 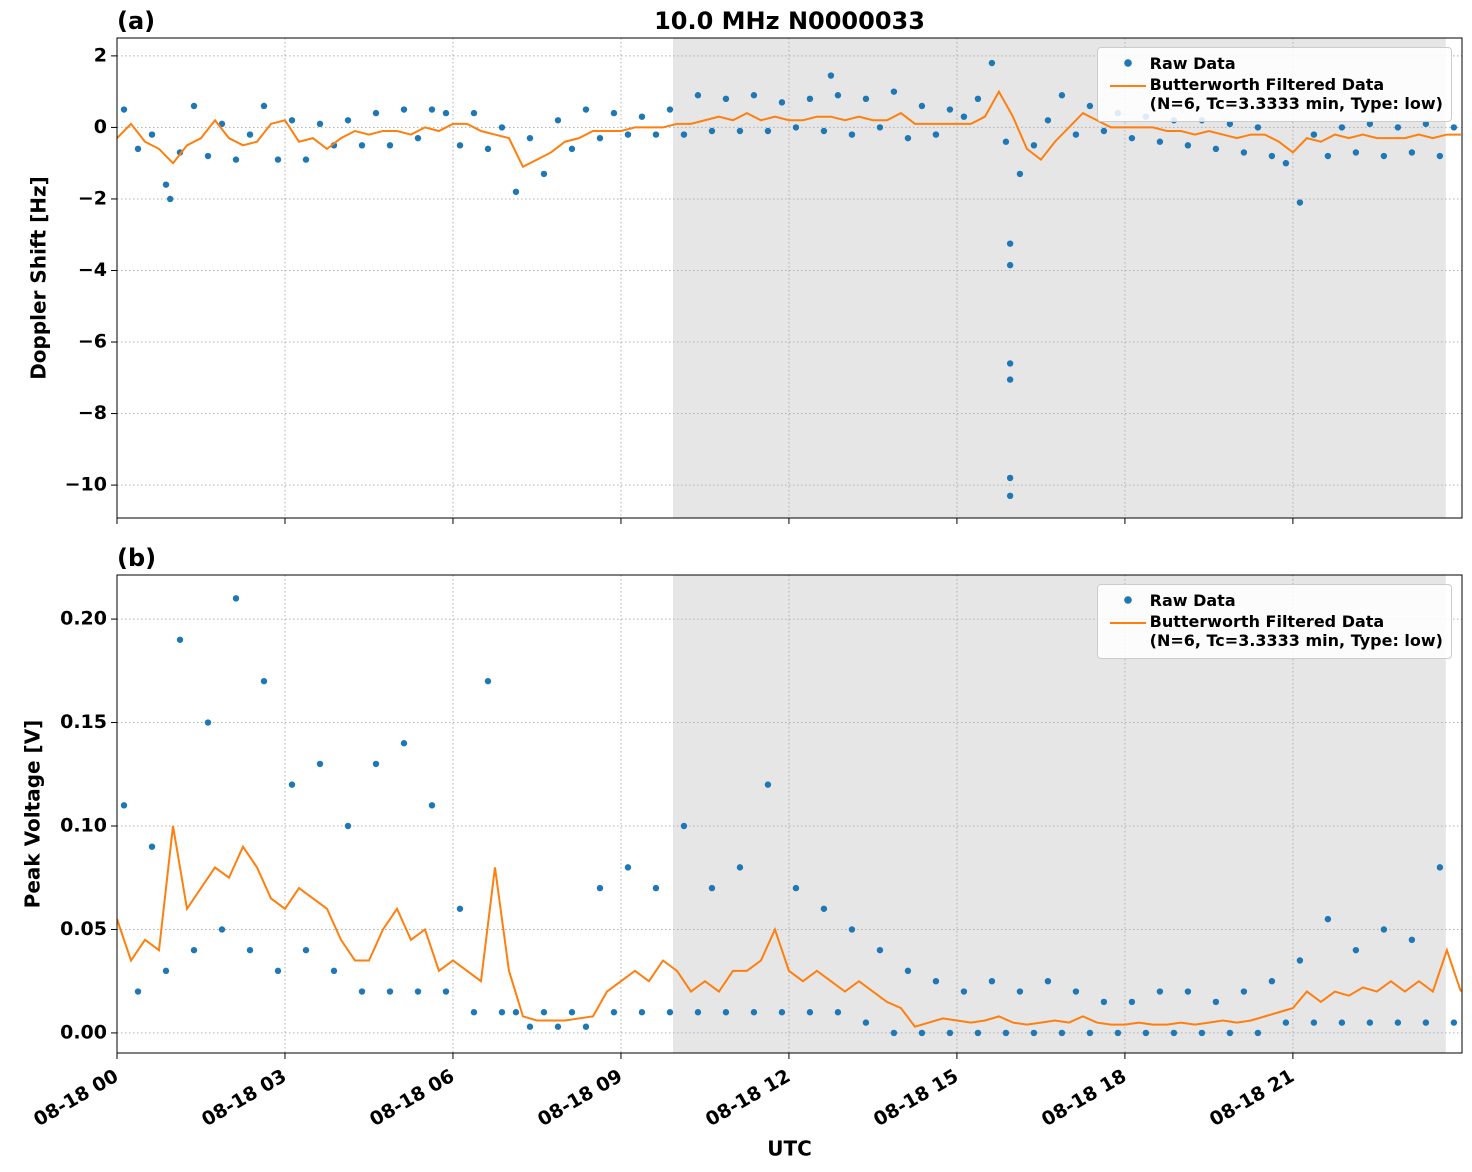 I want to click on legend-symbol, so click(x=1127, y=621).